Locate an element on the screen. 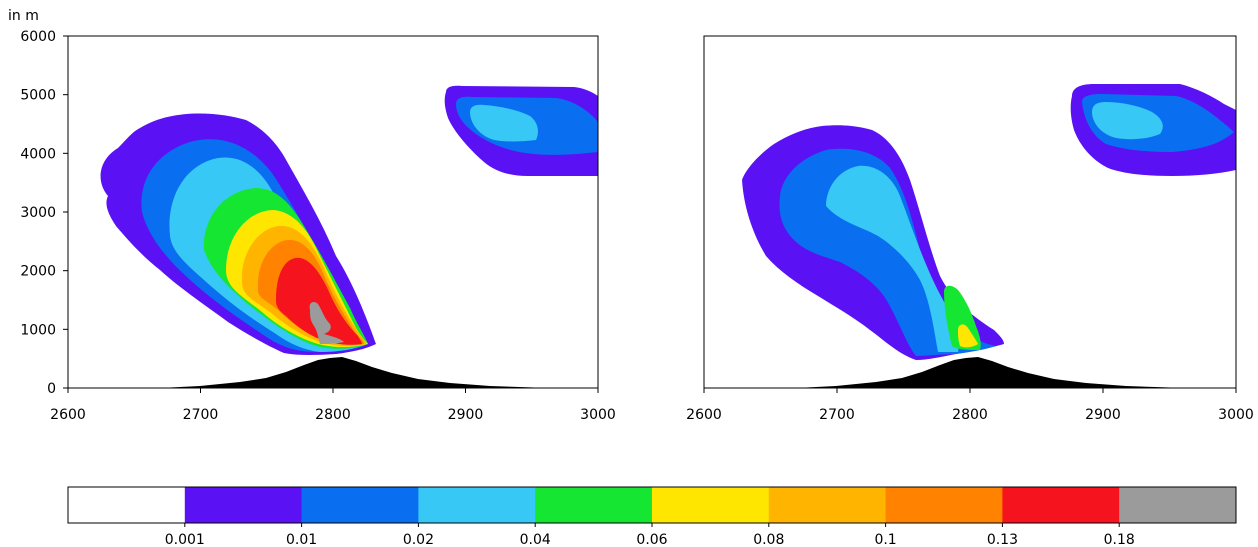 Image resolution: width=1258 pixels, height=547 pixels. colorbar-level-label: 0.1 is located at coordinates (885, 539).